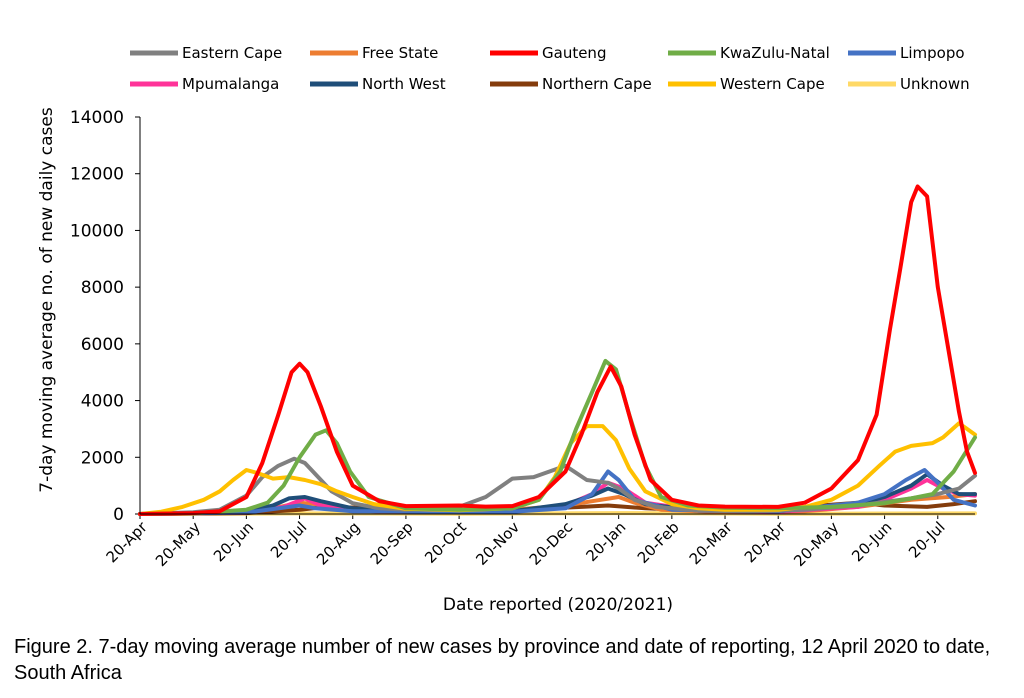  Describe the element at coordinates (102, 288) in the screenshot. I see `y-tick-label: 8000` at that location.